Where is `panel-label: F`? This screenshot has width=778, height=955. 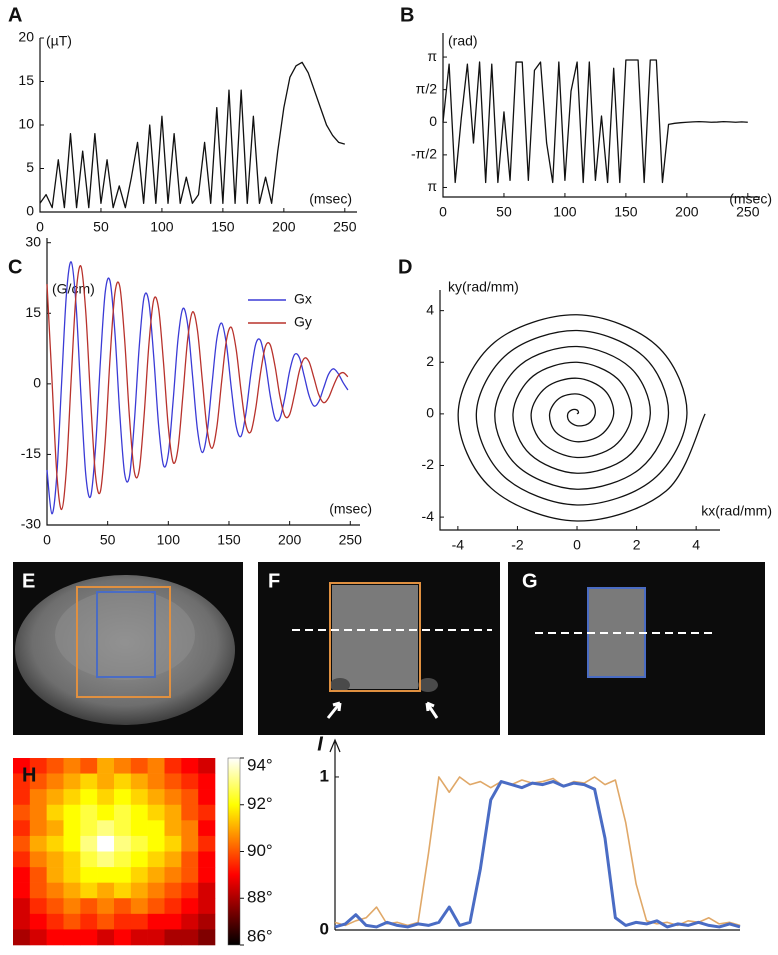
panel-label: F is located at coordinates (274, 581).